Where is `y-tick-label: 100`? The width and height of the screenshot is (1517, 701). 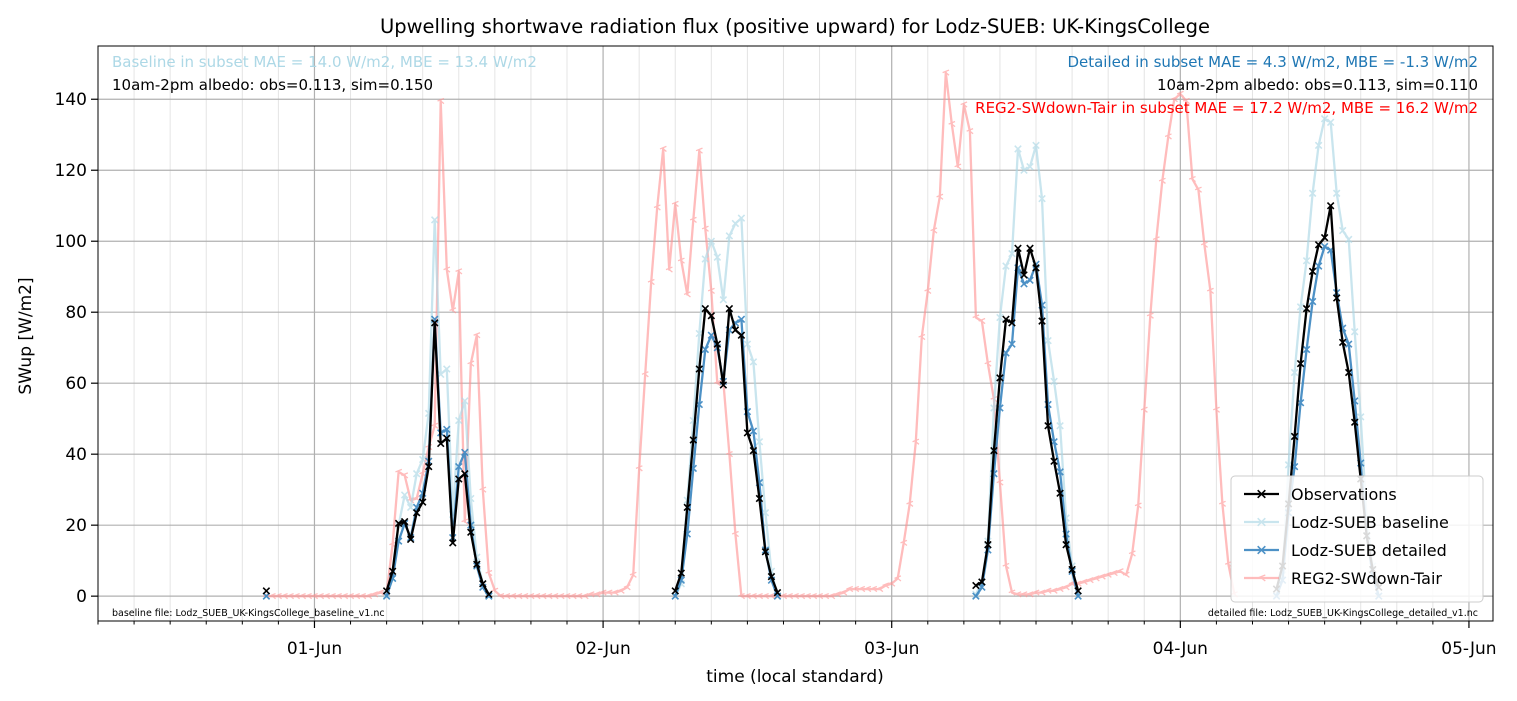 y-tick-label: 100 is located at coordinates (71, 242).